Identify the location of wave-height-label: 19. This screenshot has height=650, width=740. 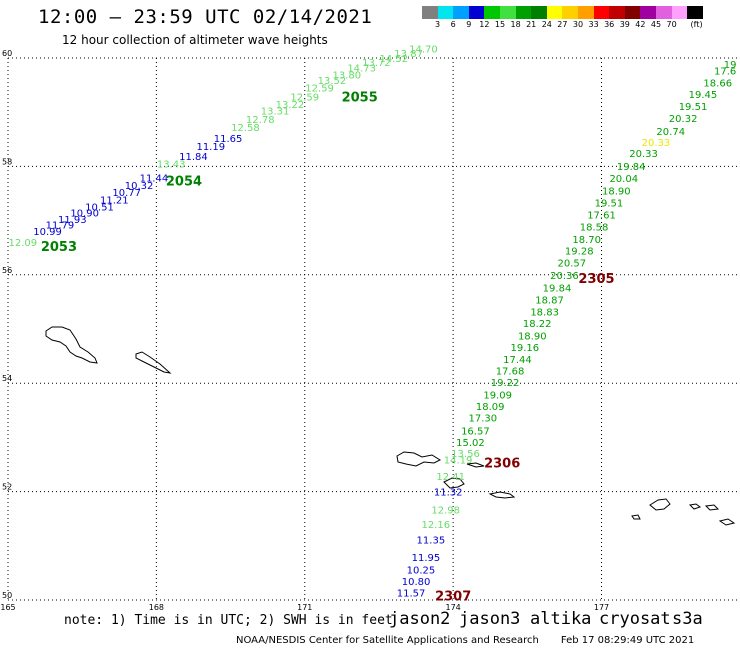
(730, 65).